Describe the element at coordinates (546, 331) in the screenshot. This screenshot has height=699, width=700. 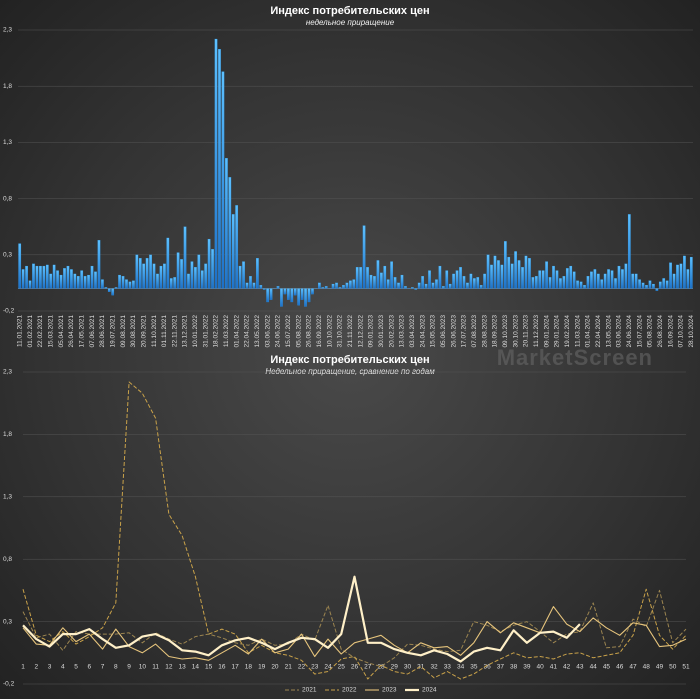
I see `x-tick-label: 09.01.2024` at that location.